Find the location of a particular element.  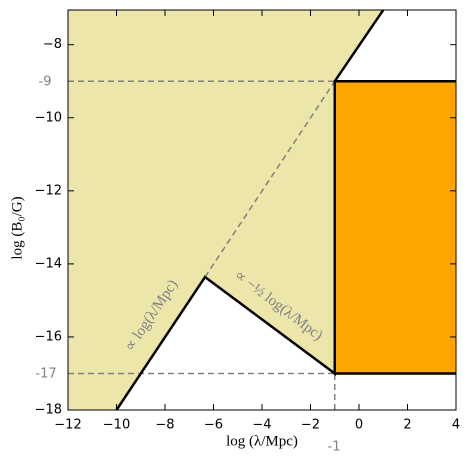

y-tick-label: −16 is located at coordinates (48, 336).